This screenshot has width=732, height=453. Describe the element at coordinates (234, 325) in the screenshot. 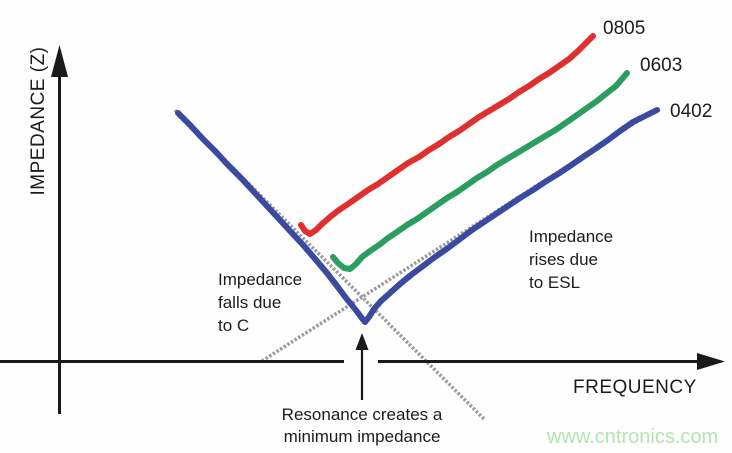

I see `annotation-line: to C` at that location.